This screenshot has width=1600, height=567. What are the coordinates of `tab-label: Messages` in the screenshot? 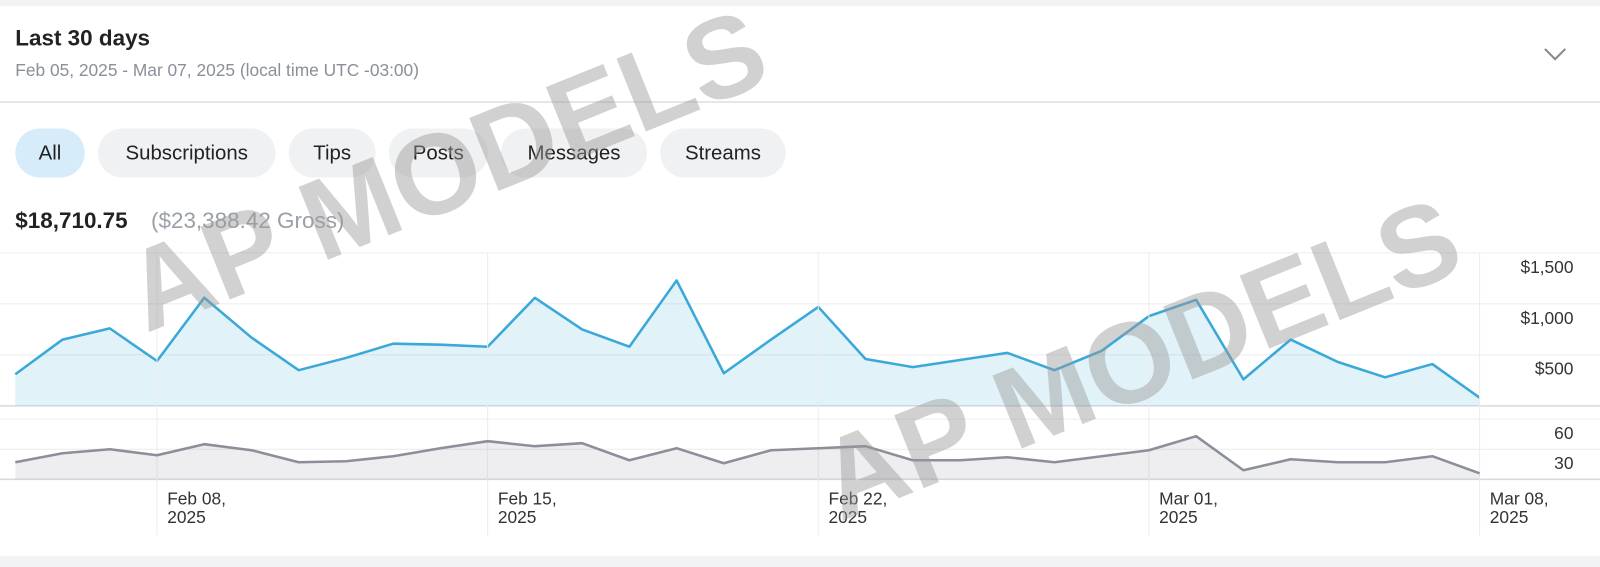 It's located at (573, 153).